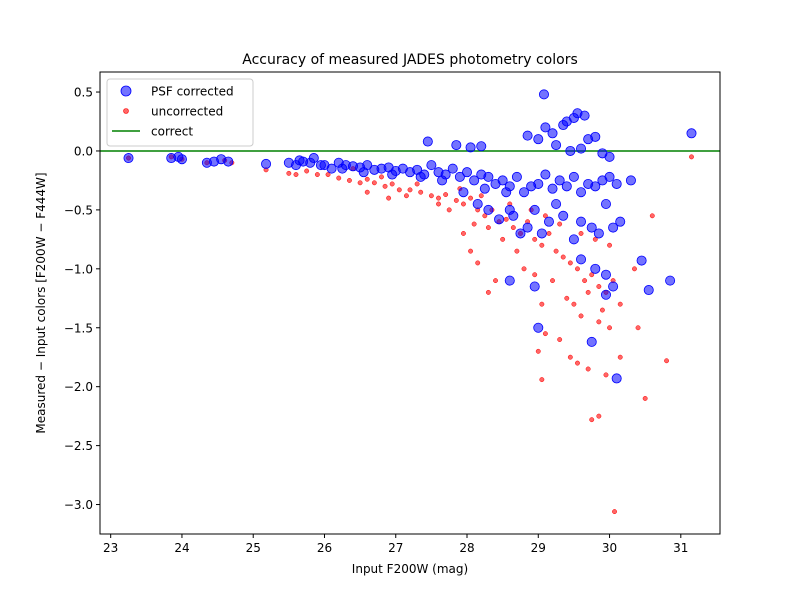  What do you see at coordinates (41, 302) in the screenshot?
I see `y-axis-label: Measured − Input colors [F200W − F444W]` at bounding box center [41, 302].